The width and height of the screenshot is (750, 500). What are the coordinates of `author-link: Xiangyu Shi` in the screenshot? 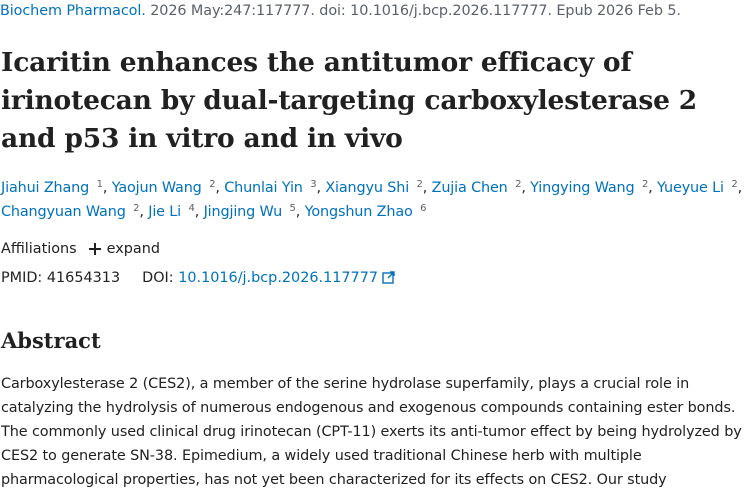 It's located at (367, 188).